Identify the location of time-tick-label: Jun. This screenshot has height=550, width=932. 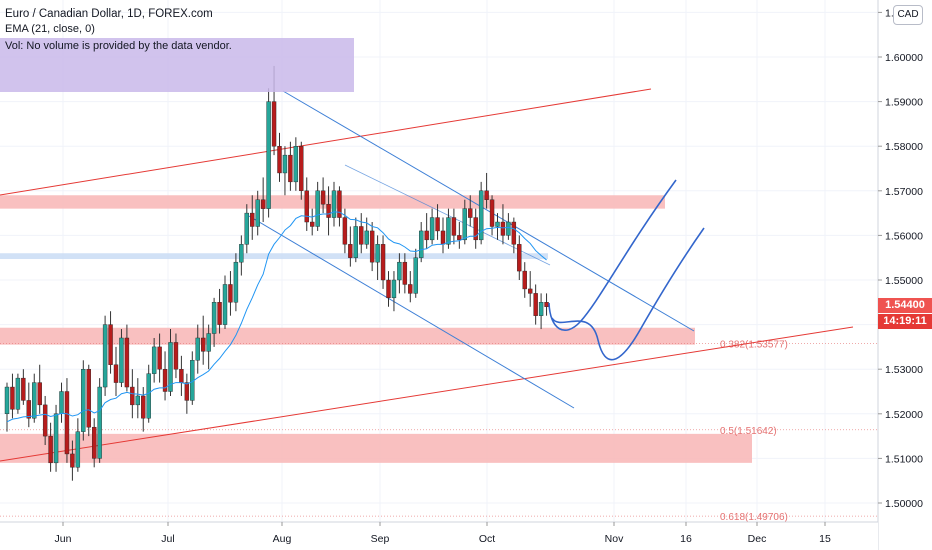
(63, 539).